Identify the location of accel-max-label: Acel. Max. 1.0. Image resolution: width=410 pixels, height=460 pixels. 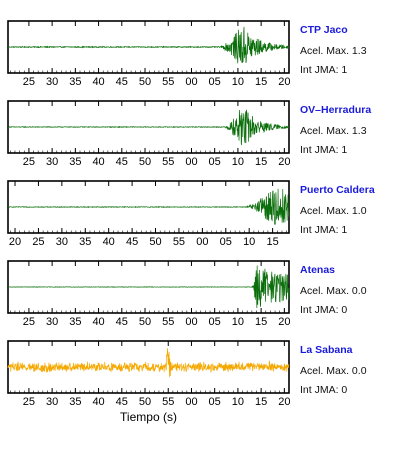
(333, 211).